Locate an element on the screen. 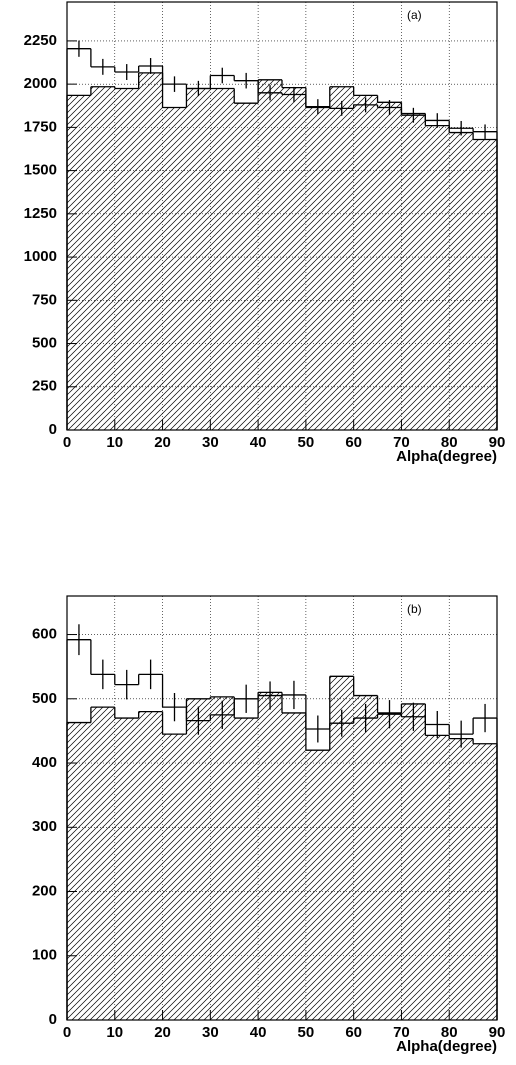 The height and width of the screenshot is (1065, 516). y-tick-label: 300 is located at coordinates (44, 826).